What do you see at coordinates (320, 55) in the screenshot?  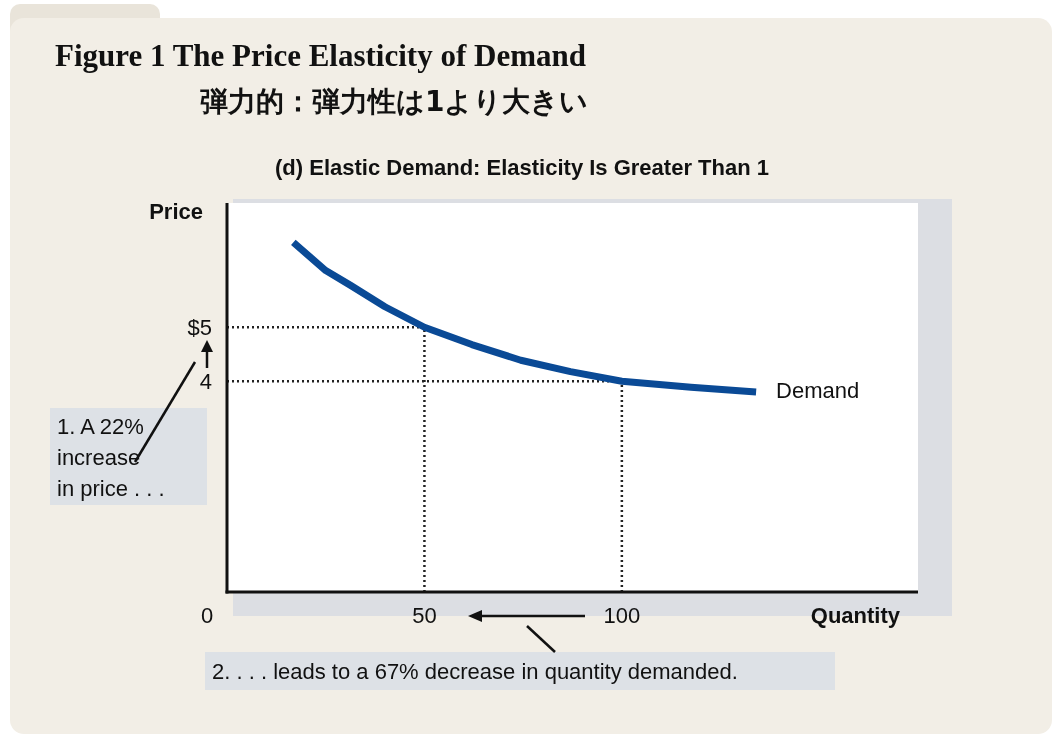 I see `chart-title: Figure 1 The Price Elasticity of Demand` at bounding box center [320, 55].